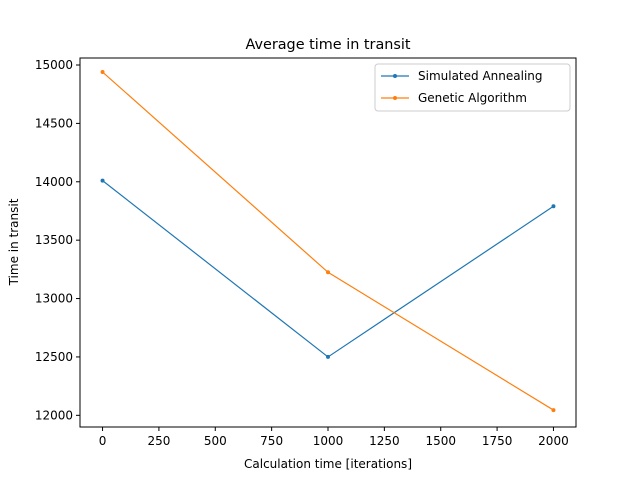 The height and width of the screenshot is (484, 640). Describe the element at coordinates (215, 441) in the screenshot. I see `x-tick-label: 500` at that location.